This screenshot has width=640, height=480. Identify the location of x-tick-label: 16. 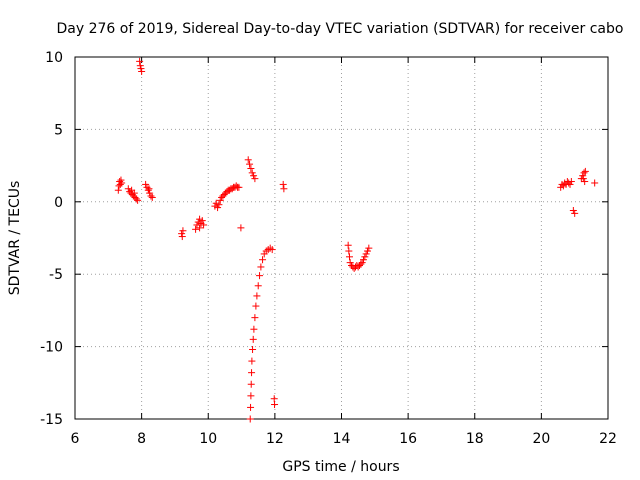
(408, 439).